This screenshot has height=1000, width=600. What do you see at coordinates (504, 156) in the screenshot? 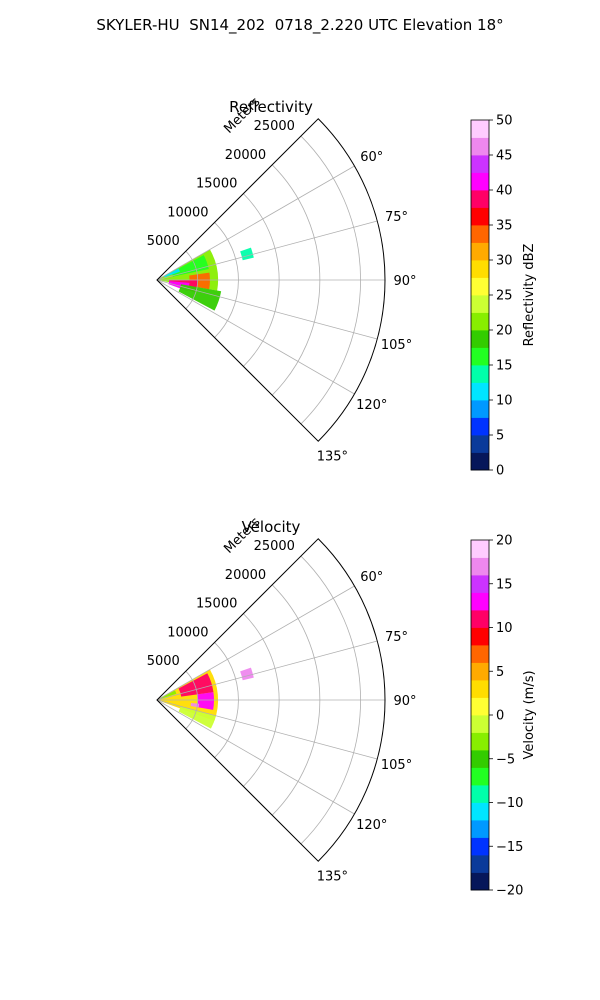
I see `colorbar-tick-label: 45` at bounding box center [504, 156].